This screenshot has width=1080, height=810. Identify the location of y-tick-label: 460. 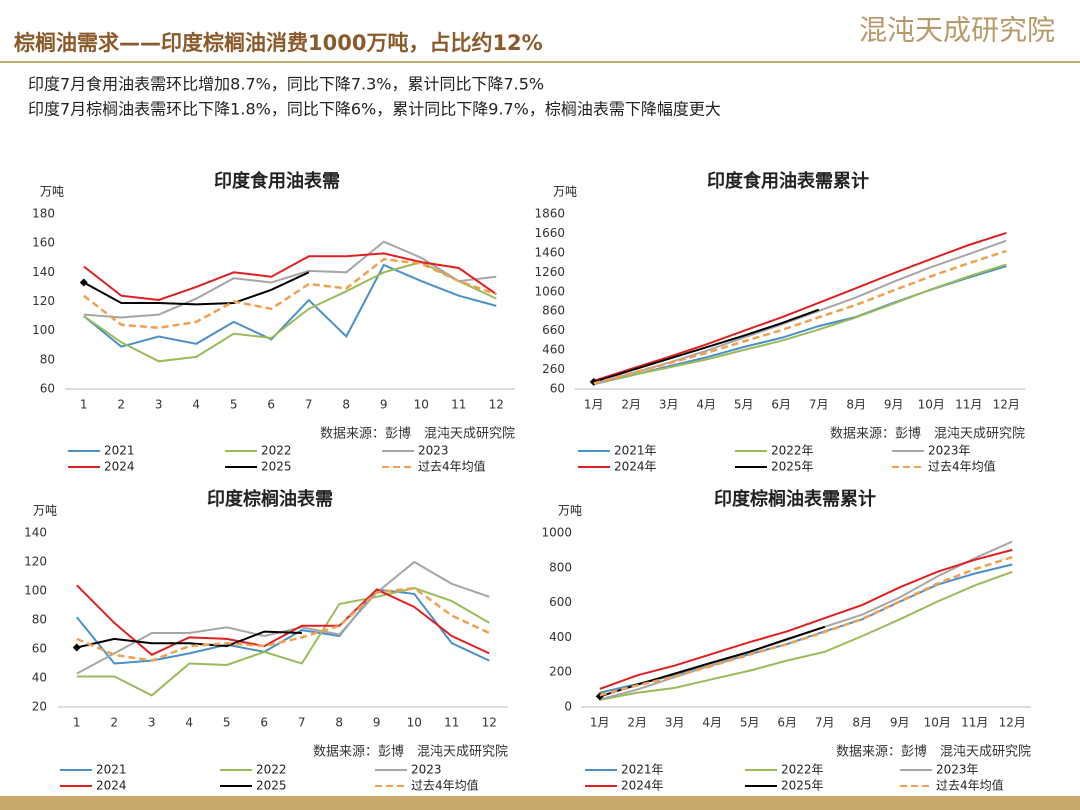
(553, 350).